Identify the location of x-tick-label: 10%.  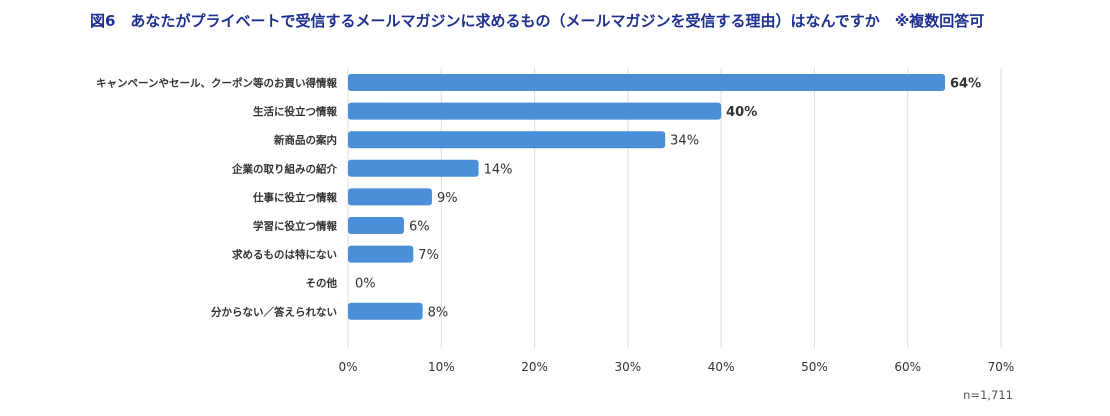
(441, 367).